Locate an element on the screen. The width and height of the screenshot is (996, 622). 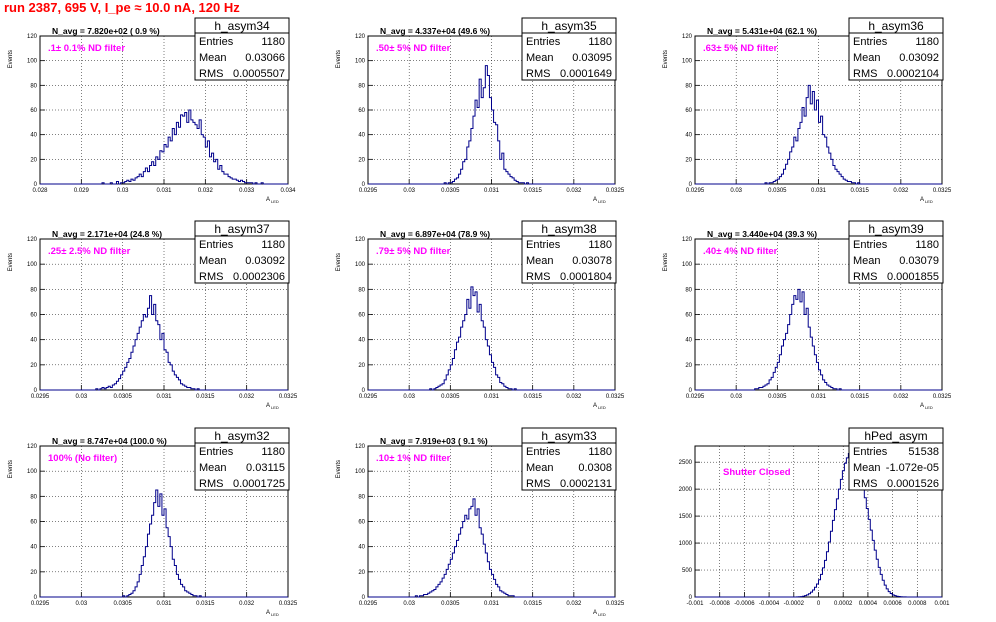
stat-value: 0.0001855 is located at coordinates (913, 277).